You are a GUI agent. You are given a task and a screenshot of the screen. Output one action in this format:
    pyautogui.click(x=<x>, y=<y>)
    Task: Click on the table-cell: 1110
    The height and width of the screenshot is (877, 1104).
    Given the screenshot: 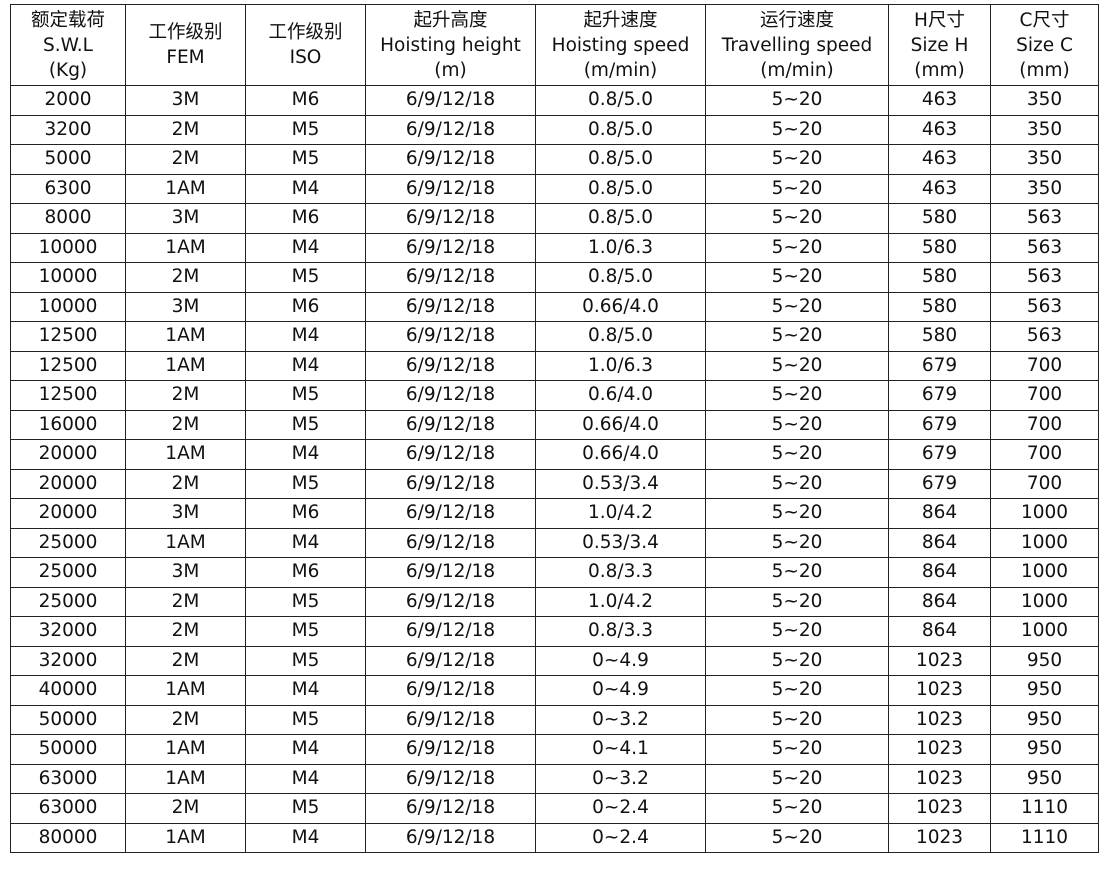 What is the action you would take?
    pyautogui.click(x=1044, y=808)
    